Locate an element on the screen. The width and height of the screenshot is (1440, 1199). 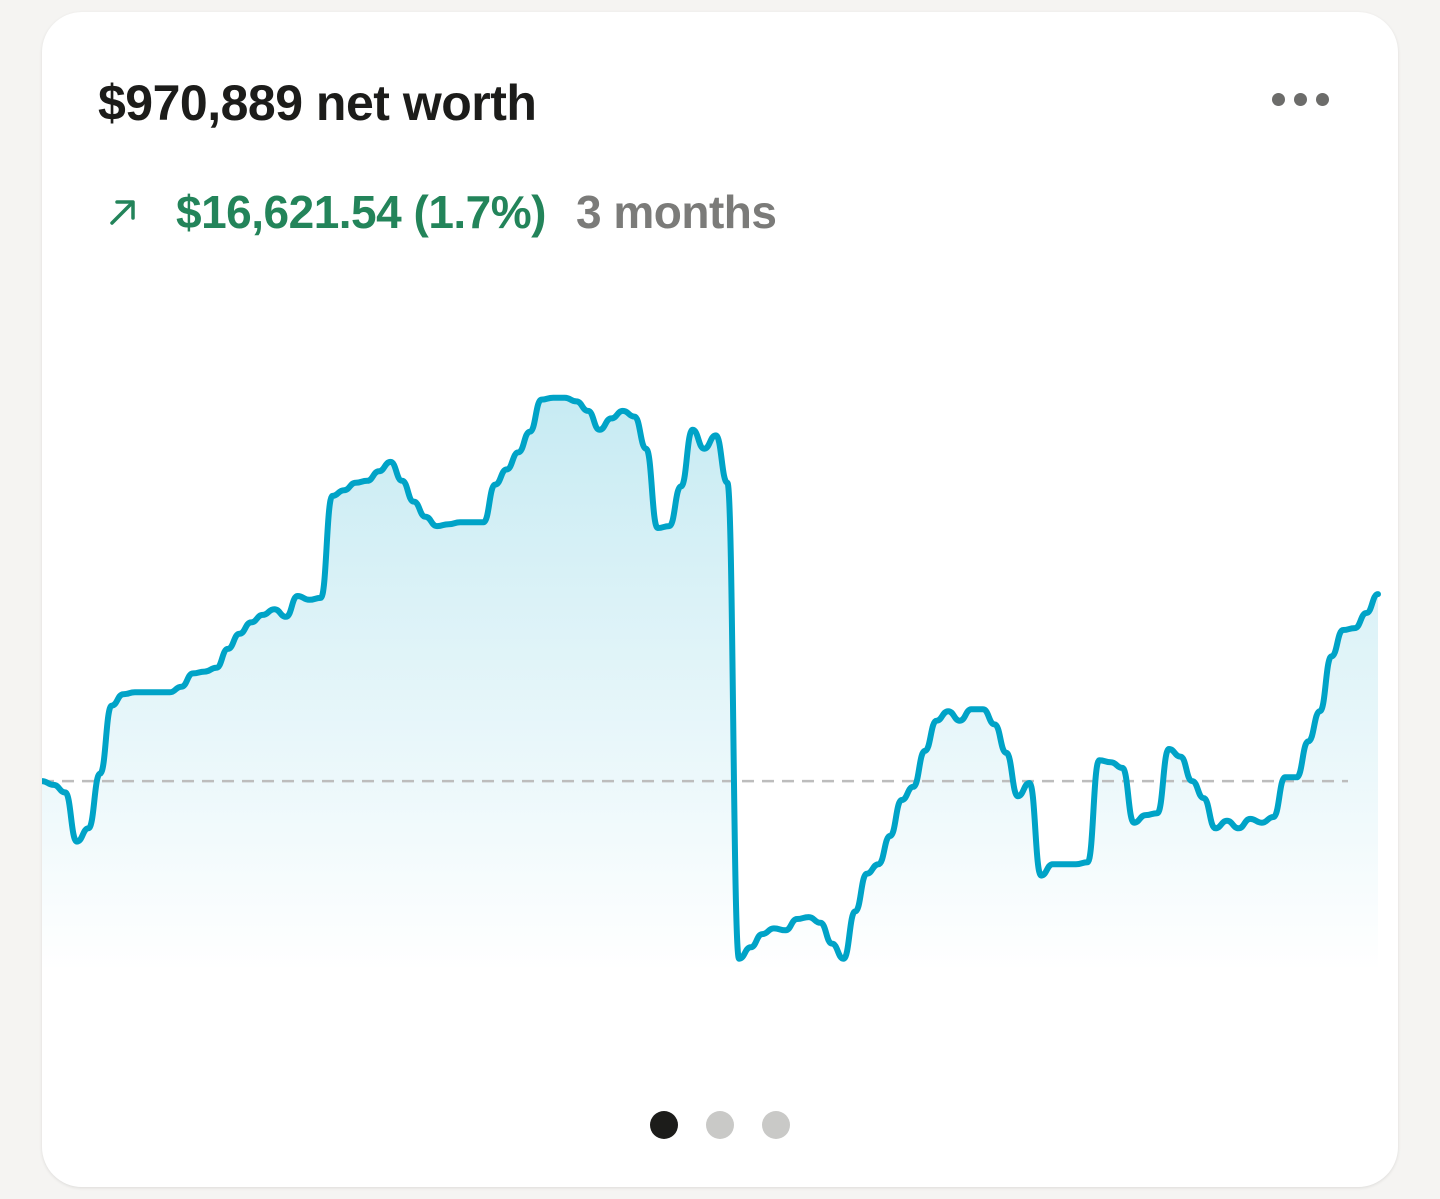
more-horizontal-icon is located at coordinates (1278, 99).